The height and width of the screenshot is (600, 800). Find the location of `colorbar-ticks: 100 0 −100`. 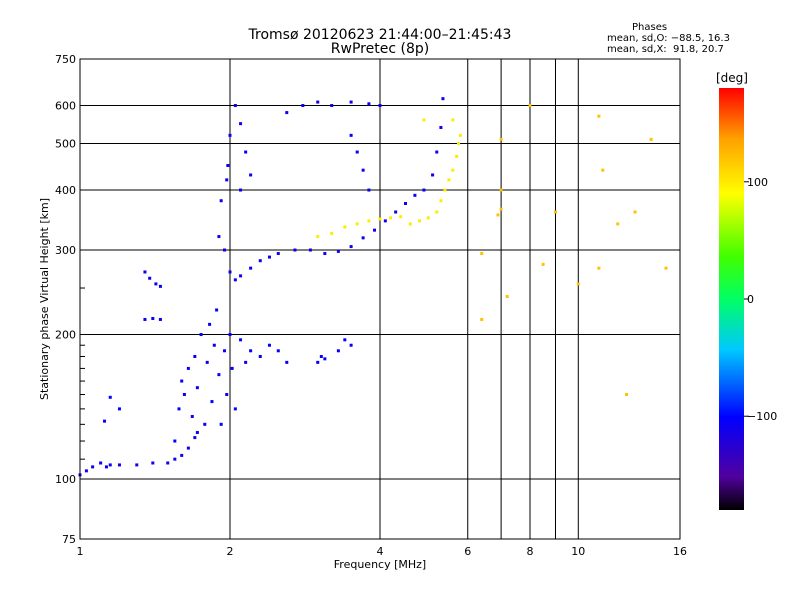

colorbar-ticks: 100 0 −100 is located at coordinates (760, 299).